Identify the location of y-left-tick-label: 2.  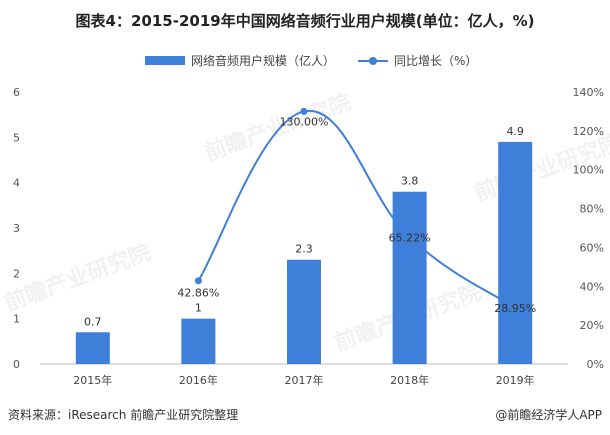
(16, 273).